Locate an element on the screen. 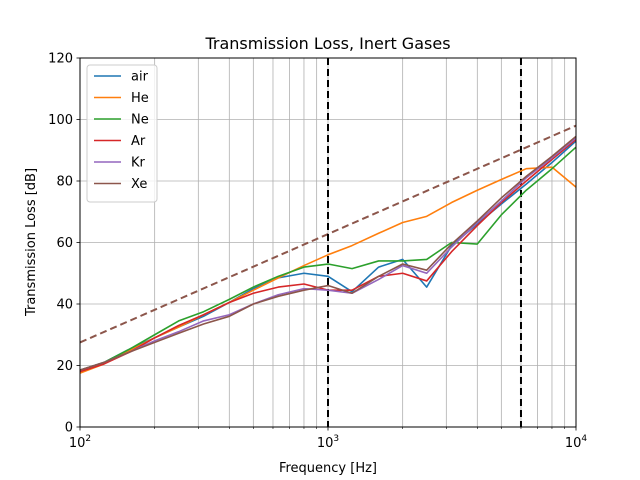 This screenshot has width=640, height=480. y-tick-label: 60 is located at coordinates (64, 243).